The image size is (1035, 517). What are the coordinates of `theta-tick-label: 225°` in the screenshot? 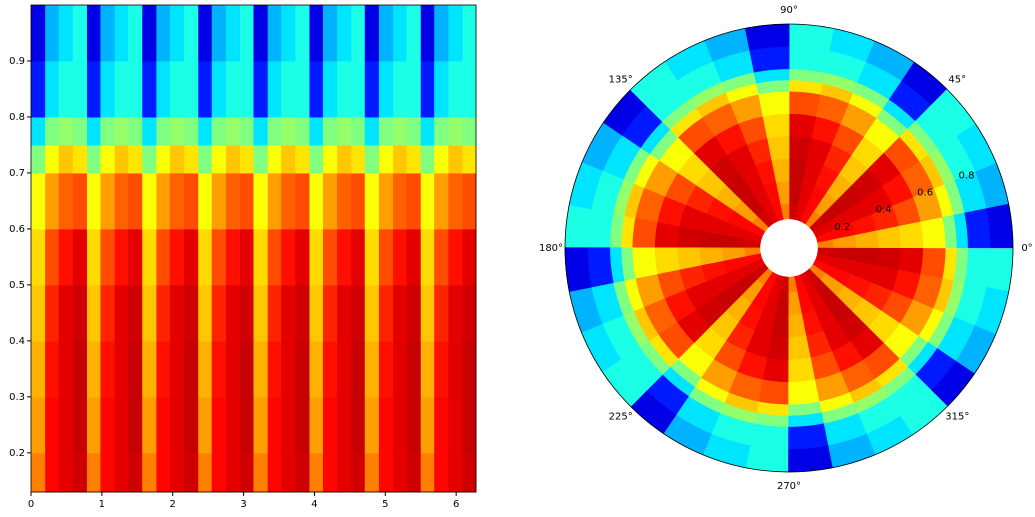 It's located at (621, 416).